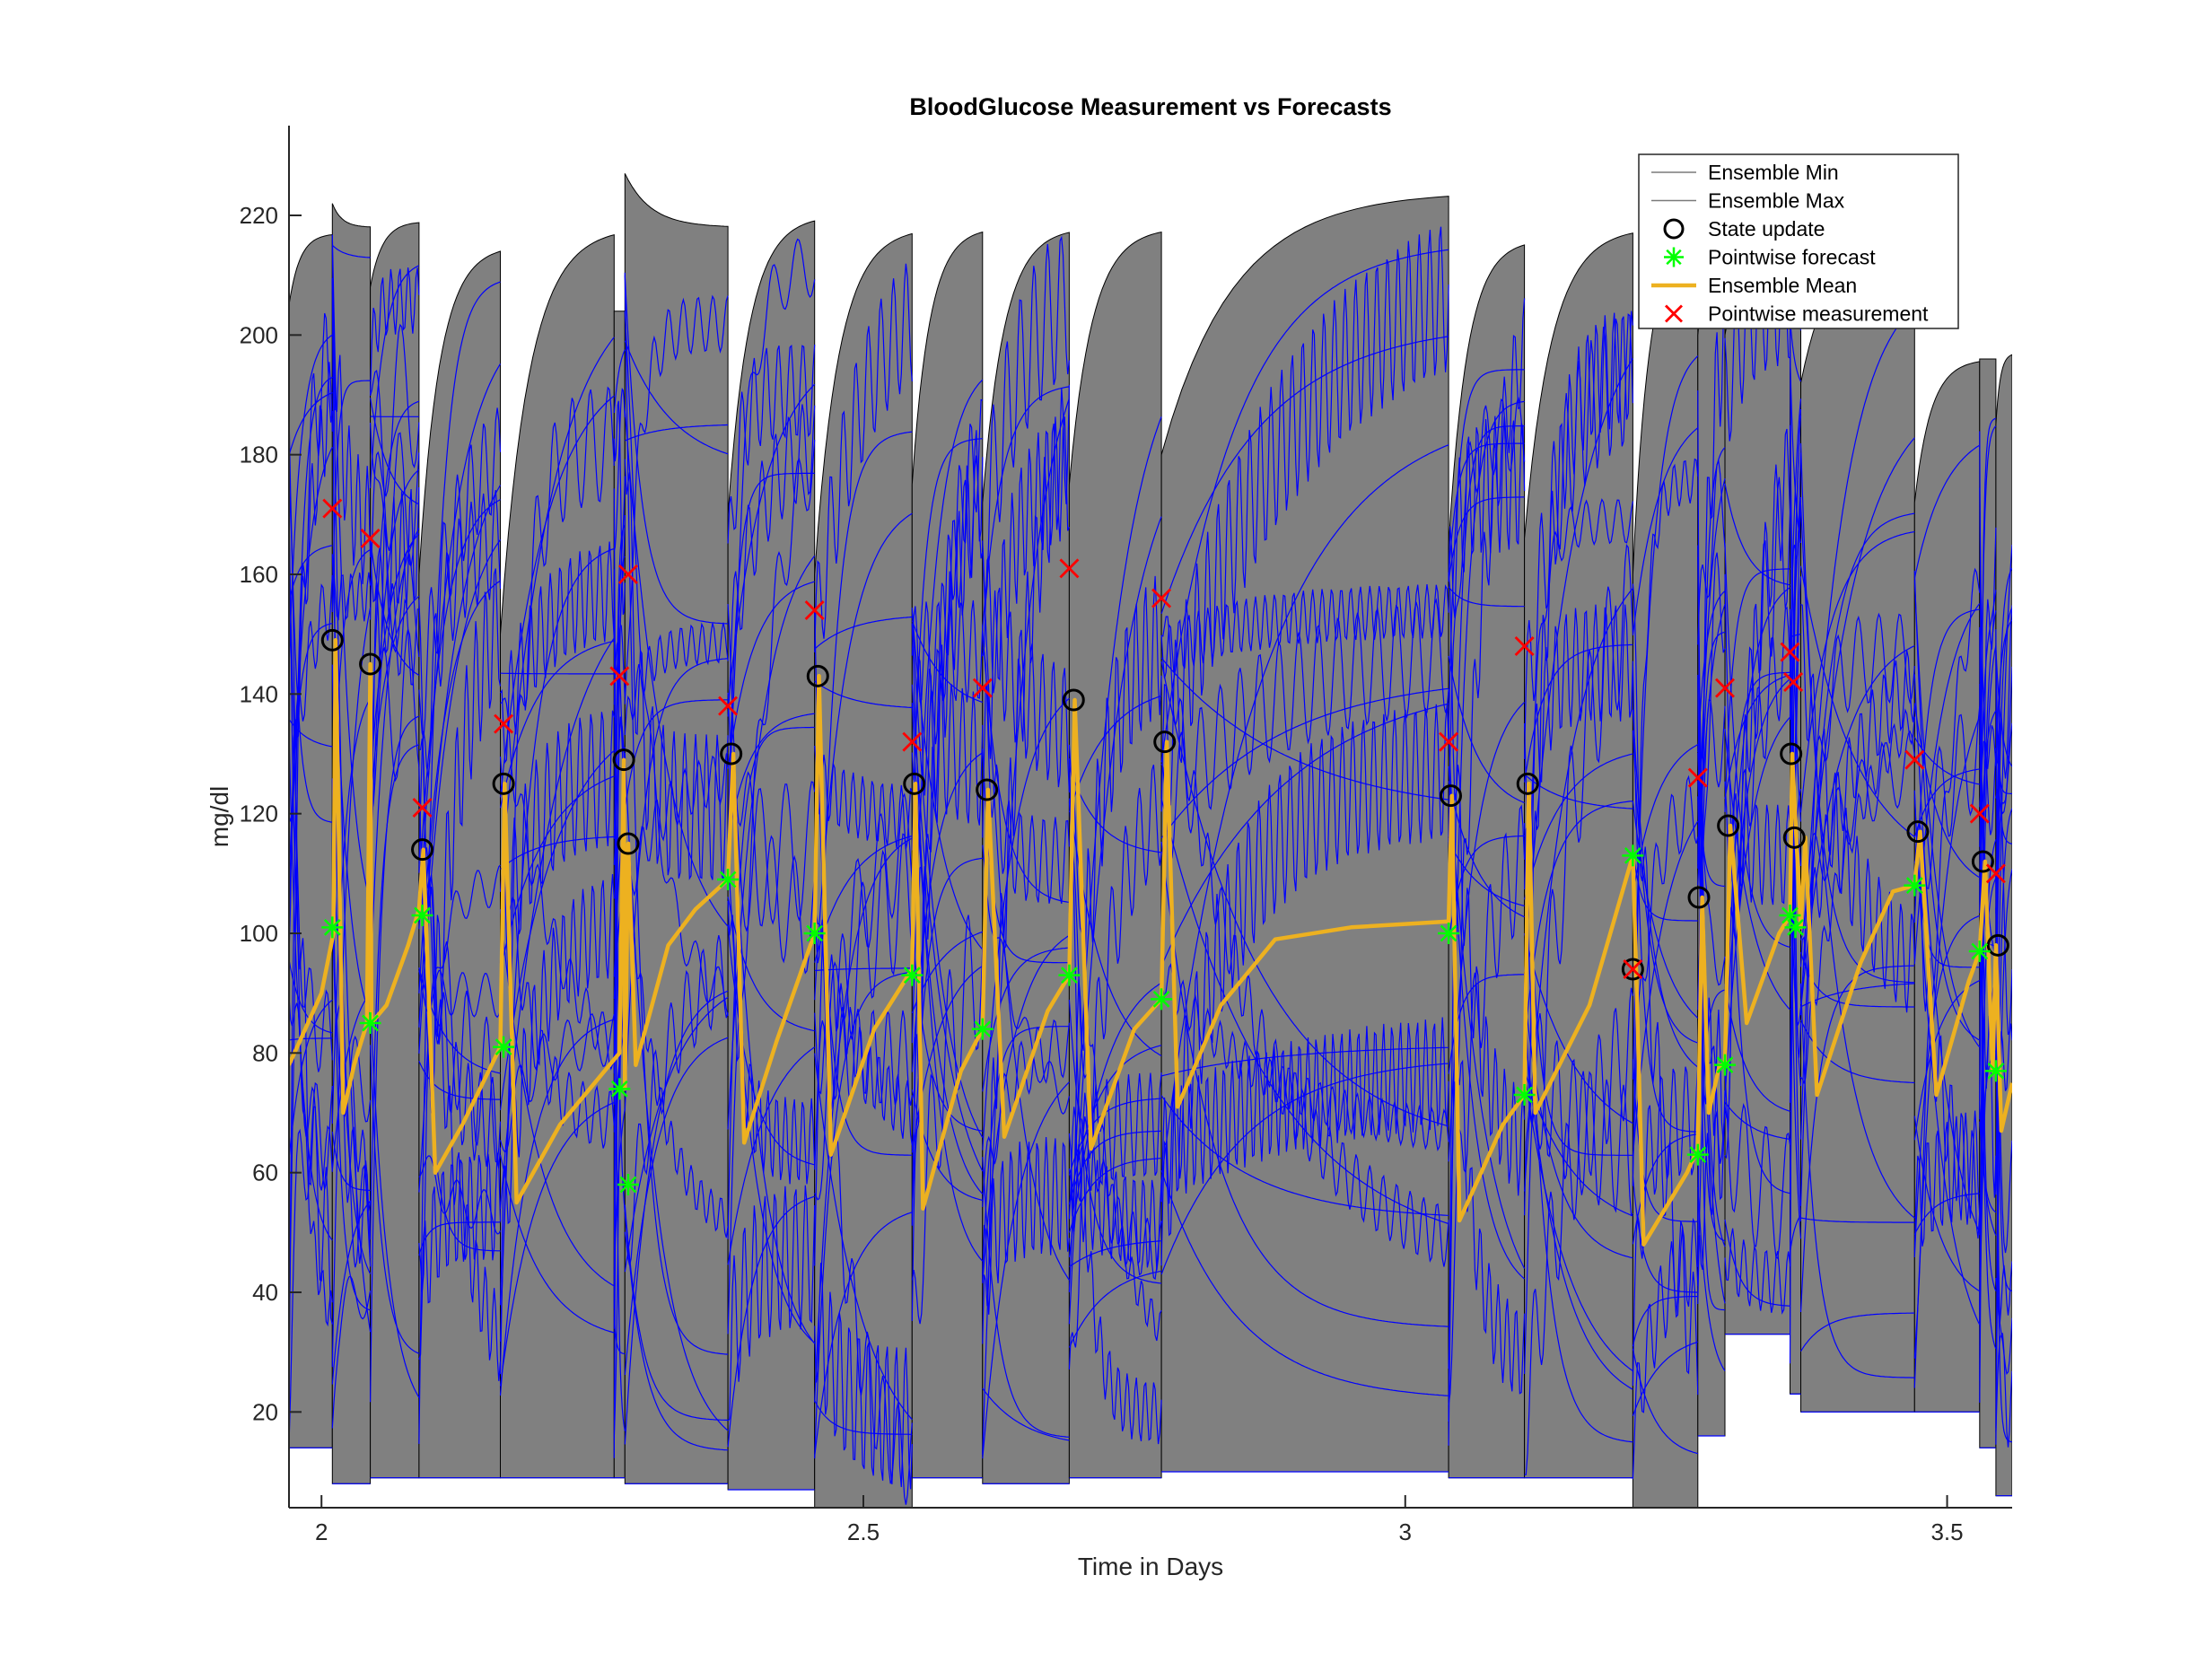 This screenshot has height=1680, width=2206. Describe the element at coordinates (259, 335) in the screenshot. I see `y-tick-label: 200` at that location.